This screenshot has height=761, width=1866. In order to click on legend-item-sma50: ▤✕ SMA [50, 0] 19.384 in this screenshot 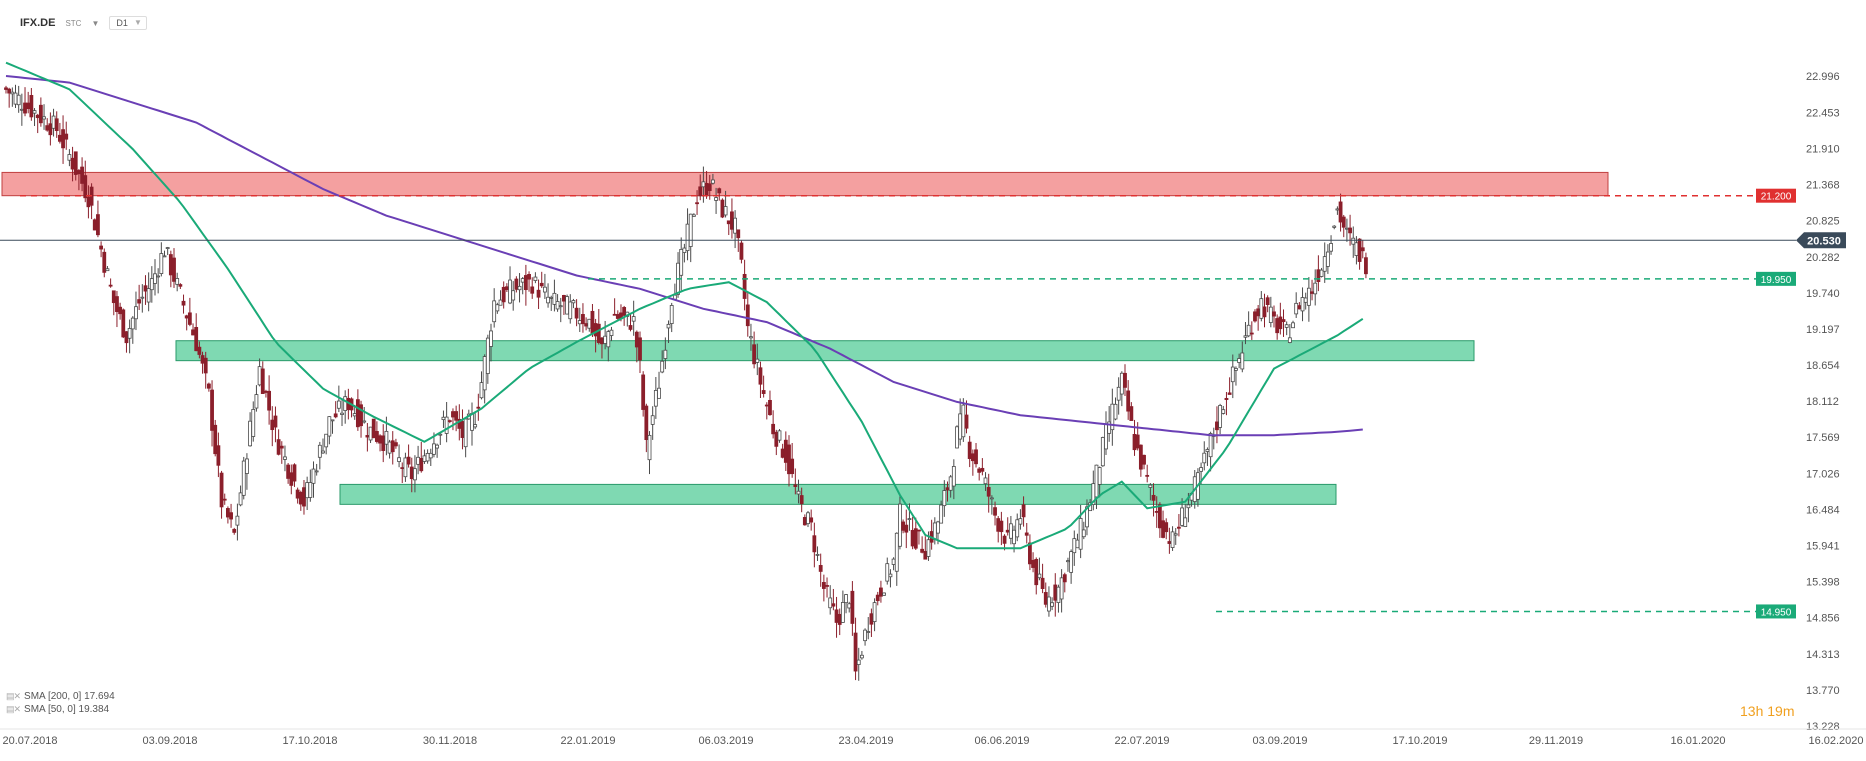, I will do `click(60, 709)`.